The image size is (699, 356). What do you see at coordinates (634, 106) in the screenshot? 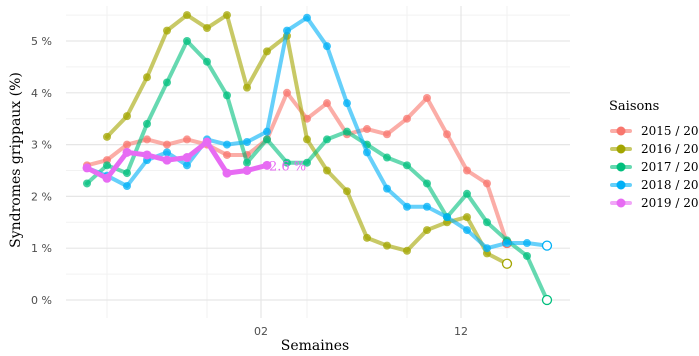
I see `legend-title: Saisons` at bounding box center [634, 106].